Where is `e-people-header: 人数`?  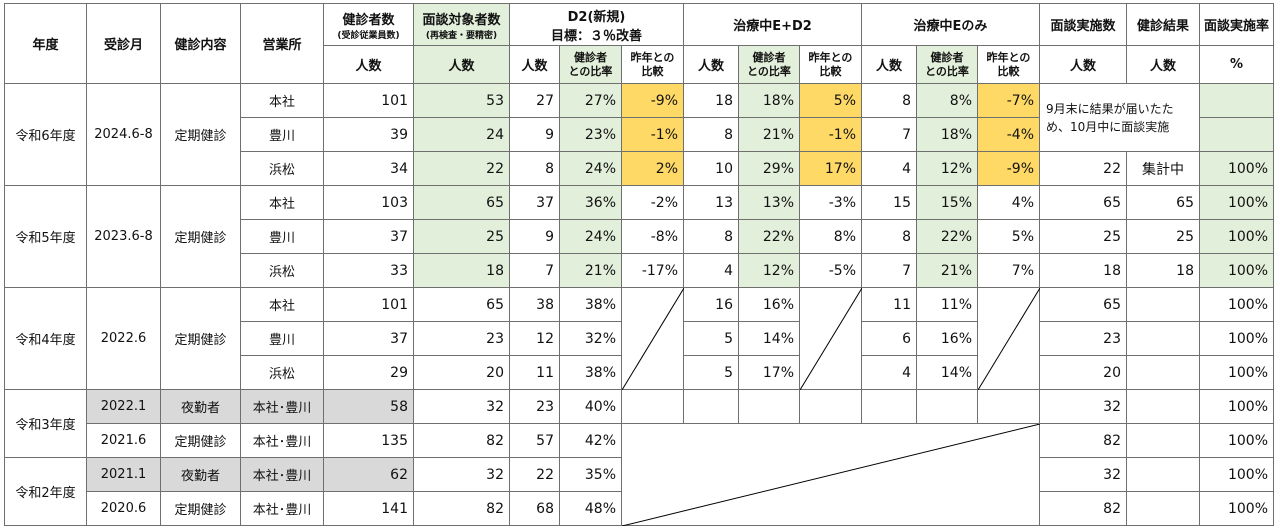 e-people-header: 人数 is located at coordinates (889, 64).